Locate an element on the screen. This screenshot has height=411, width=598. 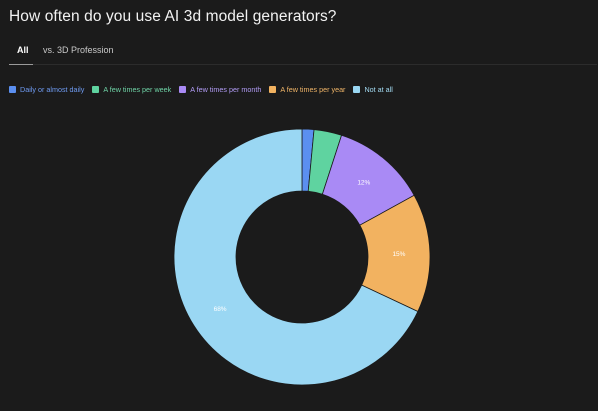
legend-swatch-few-times-month is located at coordinates (183, 89).